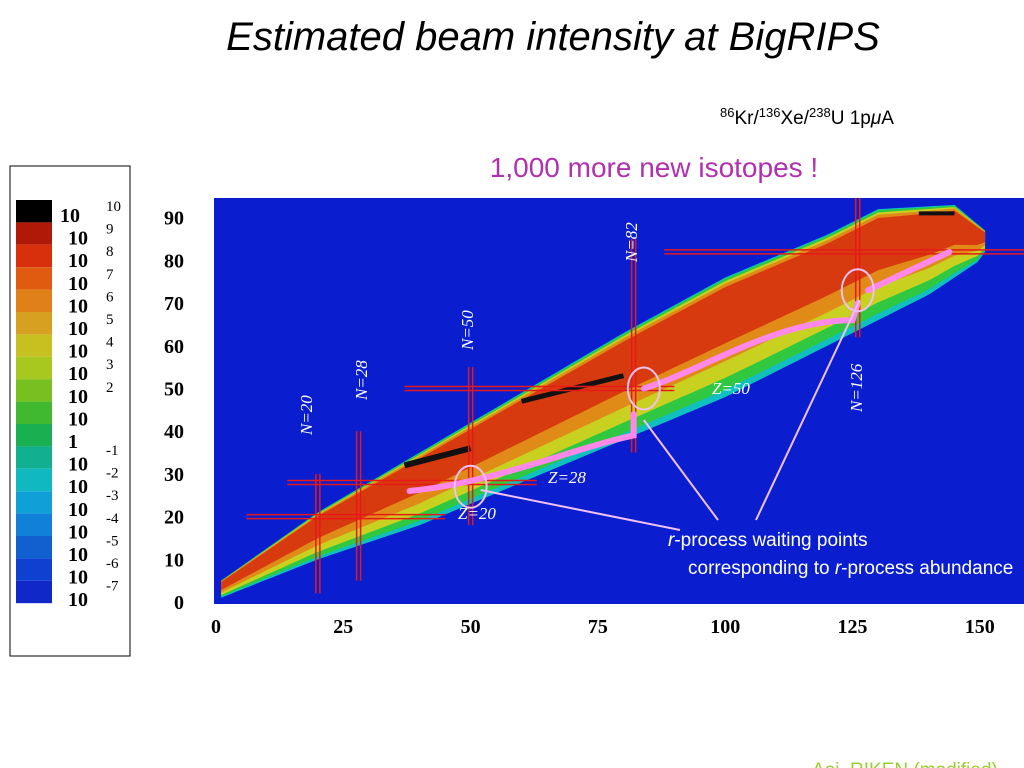 The height and width of the screenshot is (768, 1024). What do you see at coordinates (174, 261) in the screenshot?
I see `y-tick-label: 80` at bounding box center [174, 261].